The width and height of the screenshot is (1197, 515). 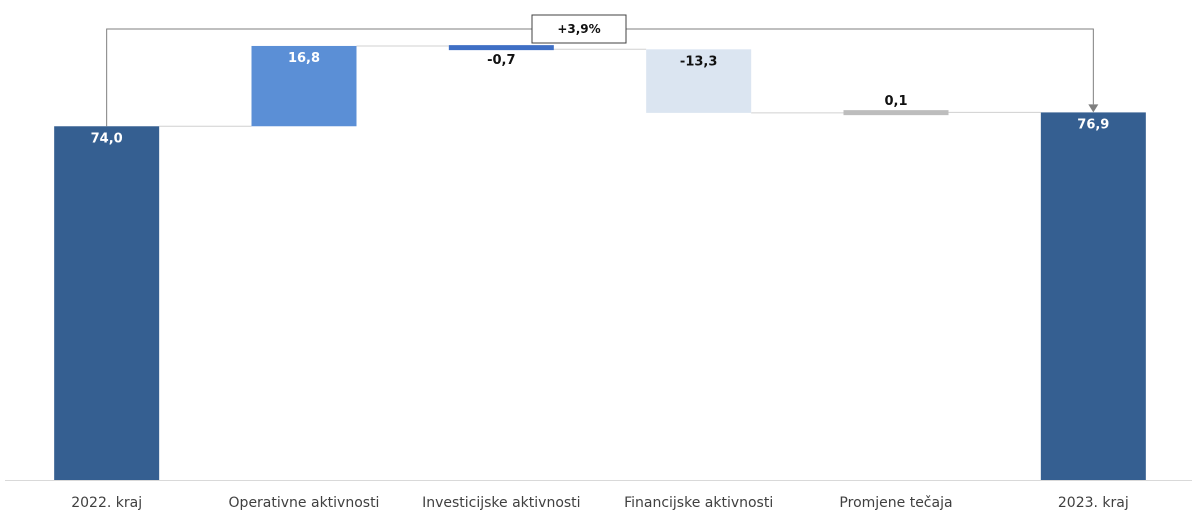 What do you see at coordinates (1093, 108) in the screenshot?
I see `arrow-head-icon` at bounding box center [1093, 108].